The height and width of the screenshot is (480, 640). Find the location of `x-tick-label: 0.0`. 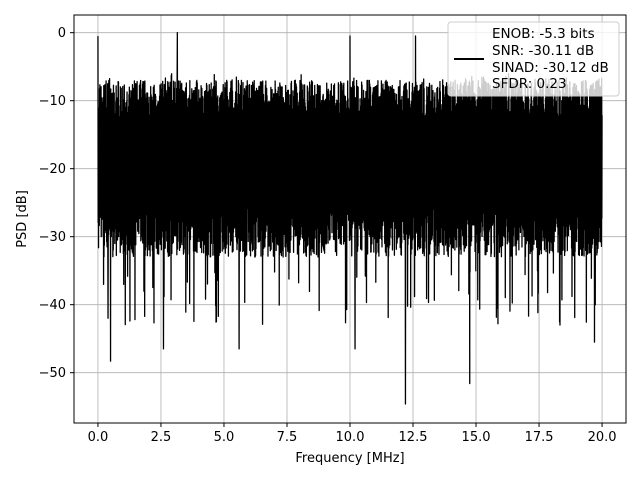

x-tick-label: 0.0 is located at coordinates (98, 437).